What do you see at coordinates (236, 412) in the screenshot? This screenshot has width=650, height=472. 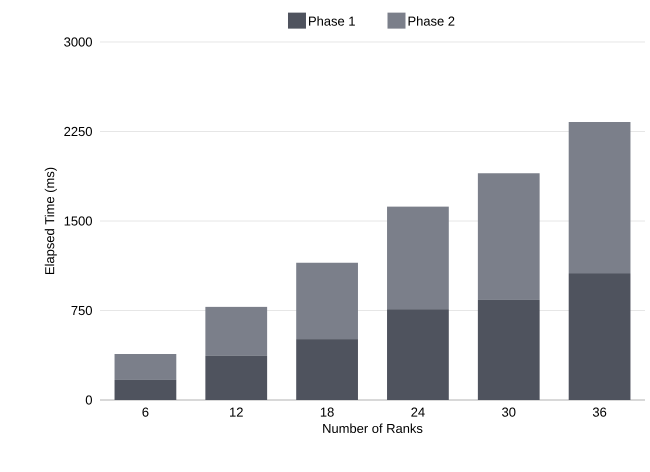 I see `x-tick-label: 12` at bounding box center [236, 412].